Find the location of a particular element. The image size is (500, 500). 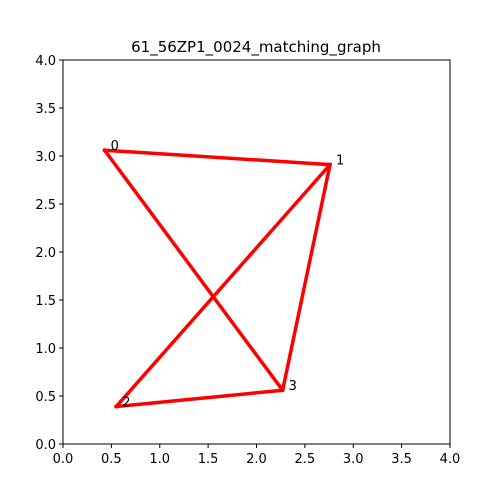

y-tick-label: 1.5 is located at coordinates (45, 301).